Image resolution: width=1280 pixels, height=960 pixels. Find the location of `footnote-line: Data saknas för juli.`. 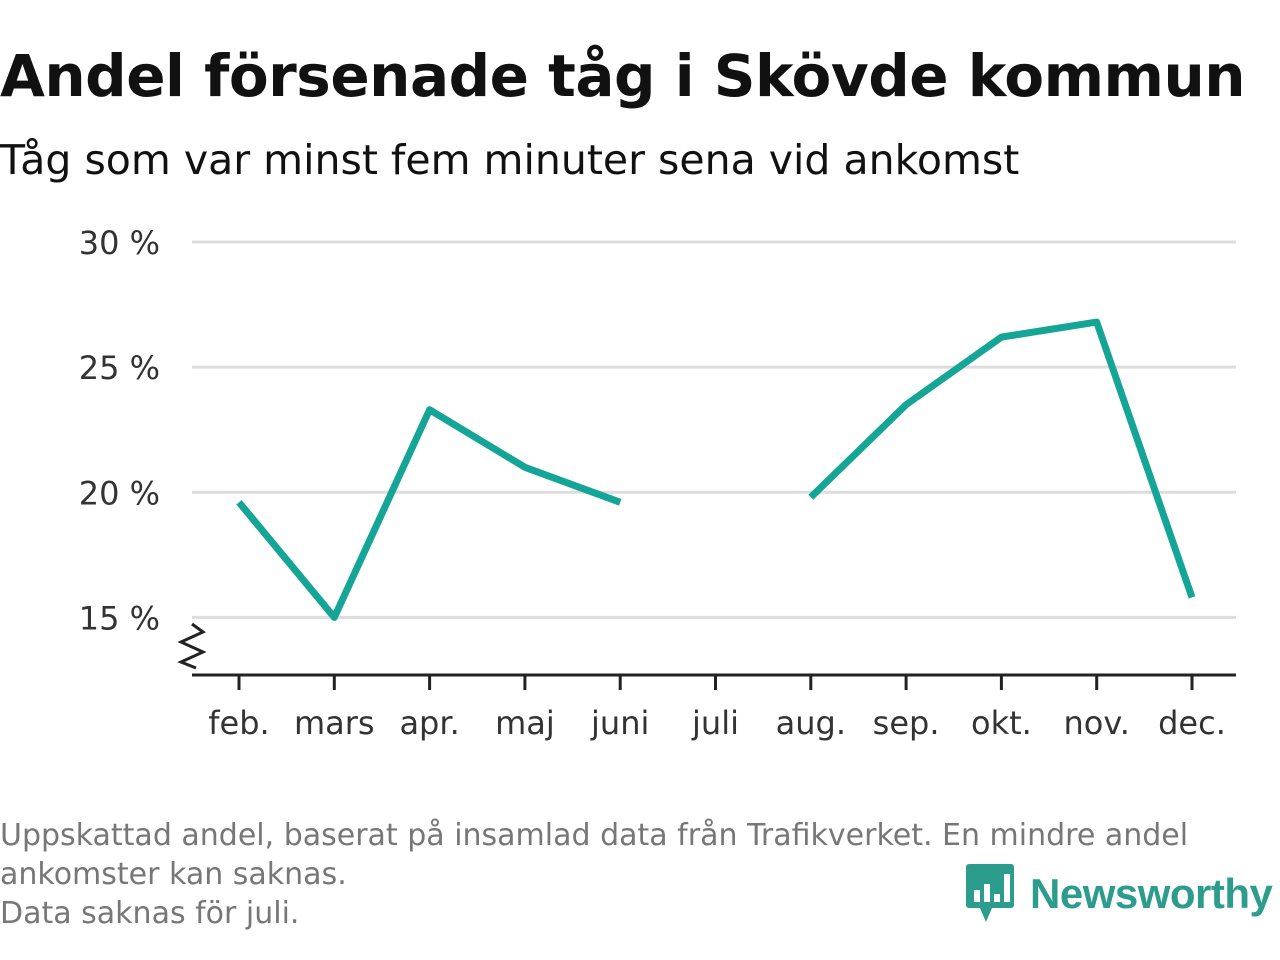

footnote-line: Data saknas för juli. is located at coordinates (150, 913).